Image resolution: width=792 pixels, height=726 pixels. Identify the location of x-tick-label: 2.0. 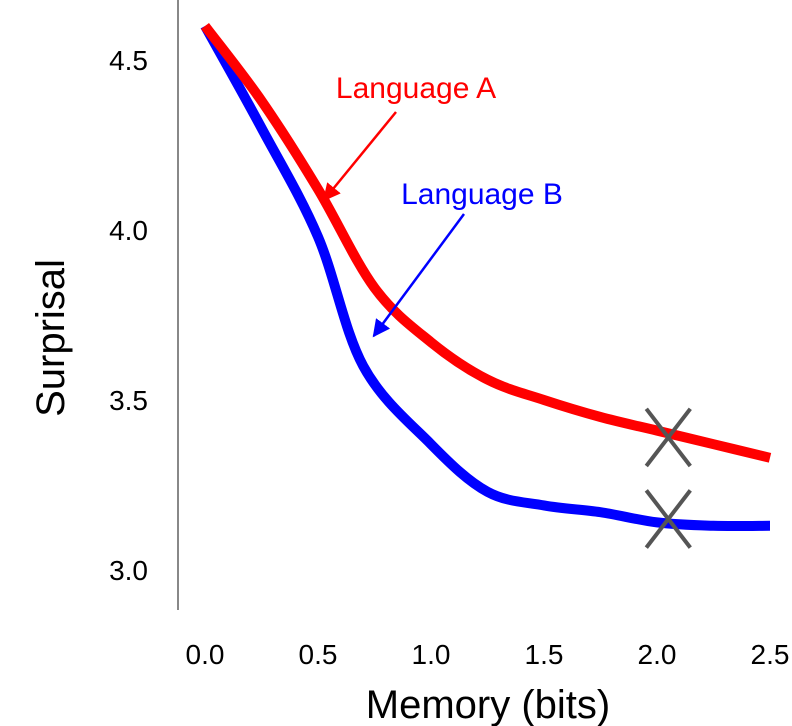
(657, 654).